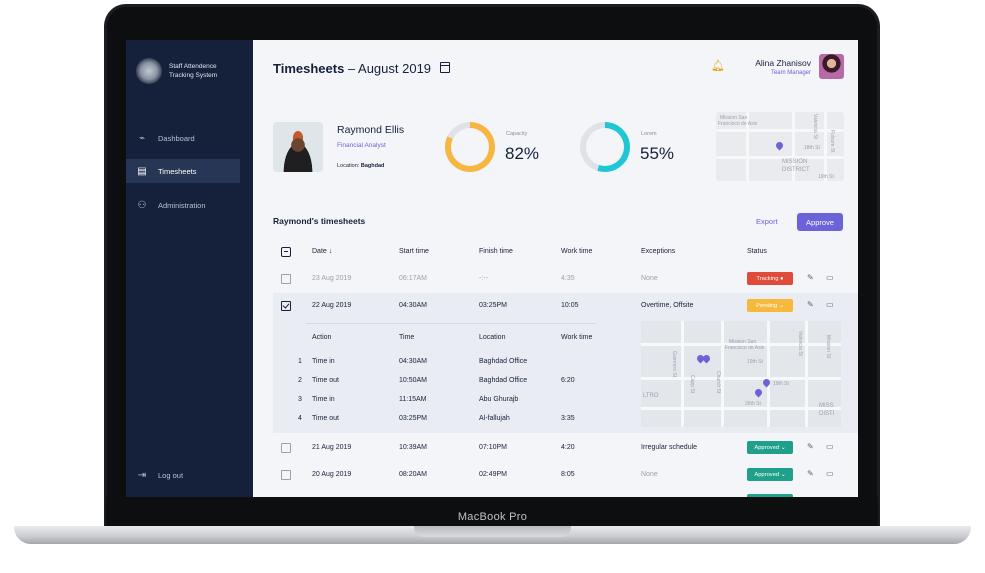  What do you see at coordinates (649, 134) in the screenshot?
I see `lorem-label: Lorem` at bounding box center [649, 134].